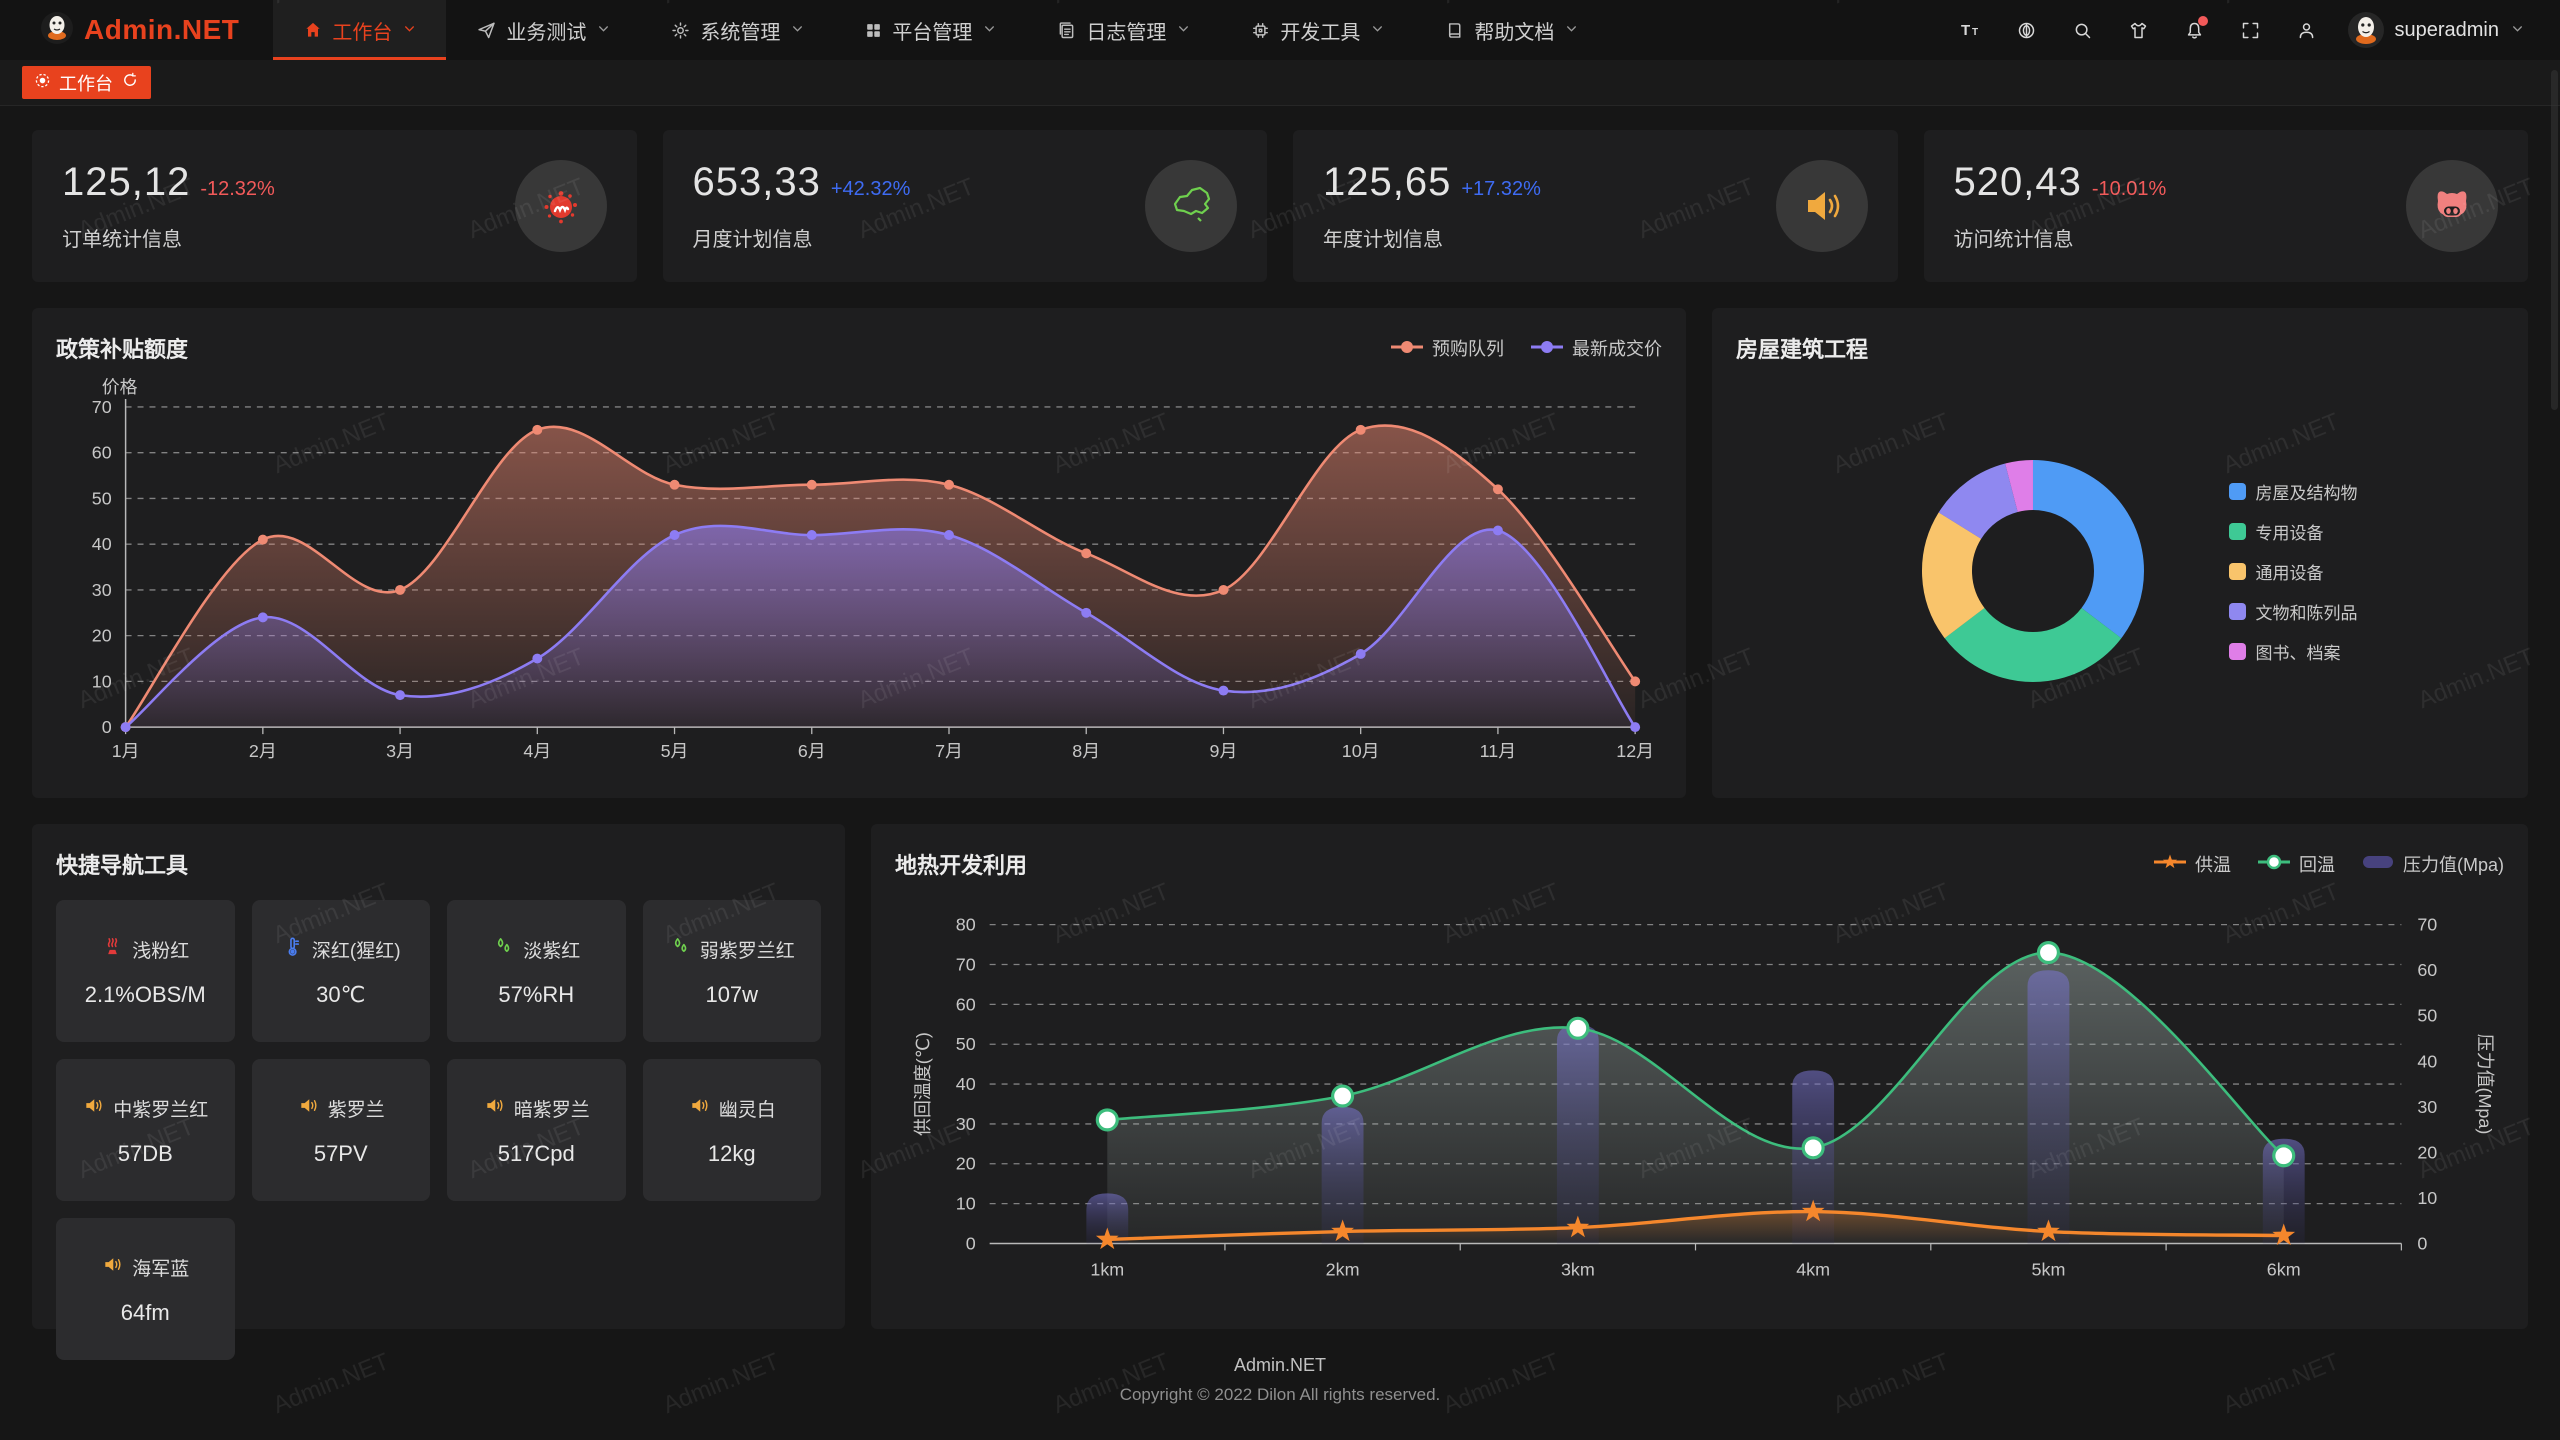  What do you see at coordinates (536, 971) in the screenshot?
I see `quick-nav-item: 淡紫红 57%RH` at bounding box center [536, 971].